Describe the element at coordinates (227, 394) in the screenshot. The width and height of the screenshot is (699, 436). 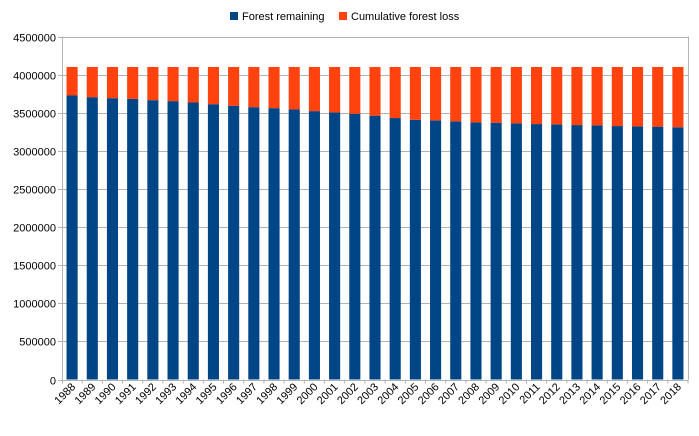
I see `x-tick-label: 1996` at that location.